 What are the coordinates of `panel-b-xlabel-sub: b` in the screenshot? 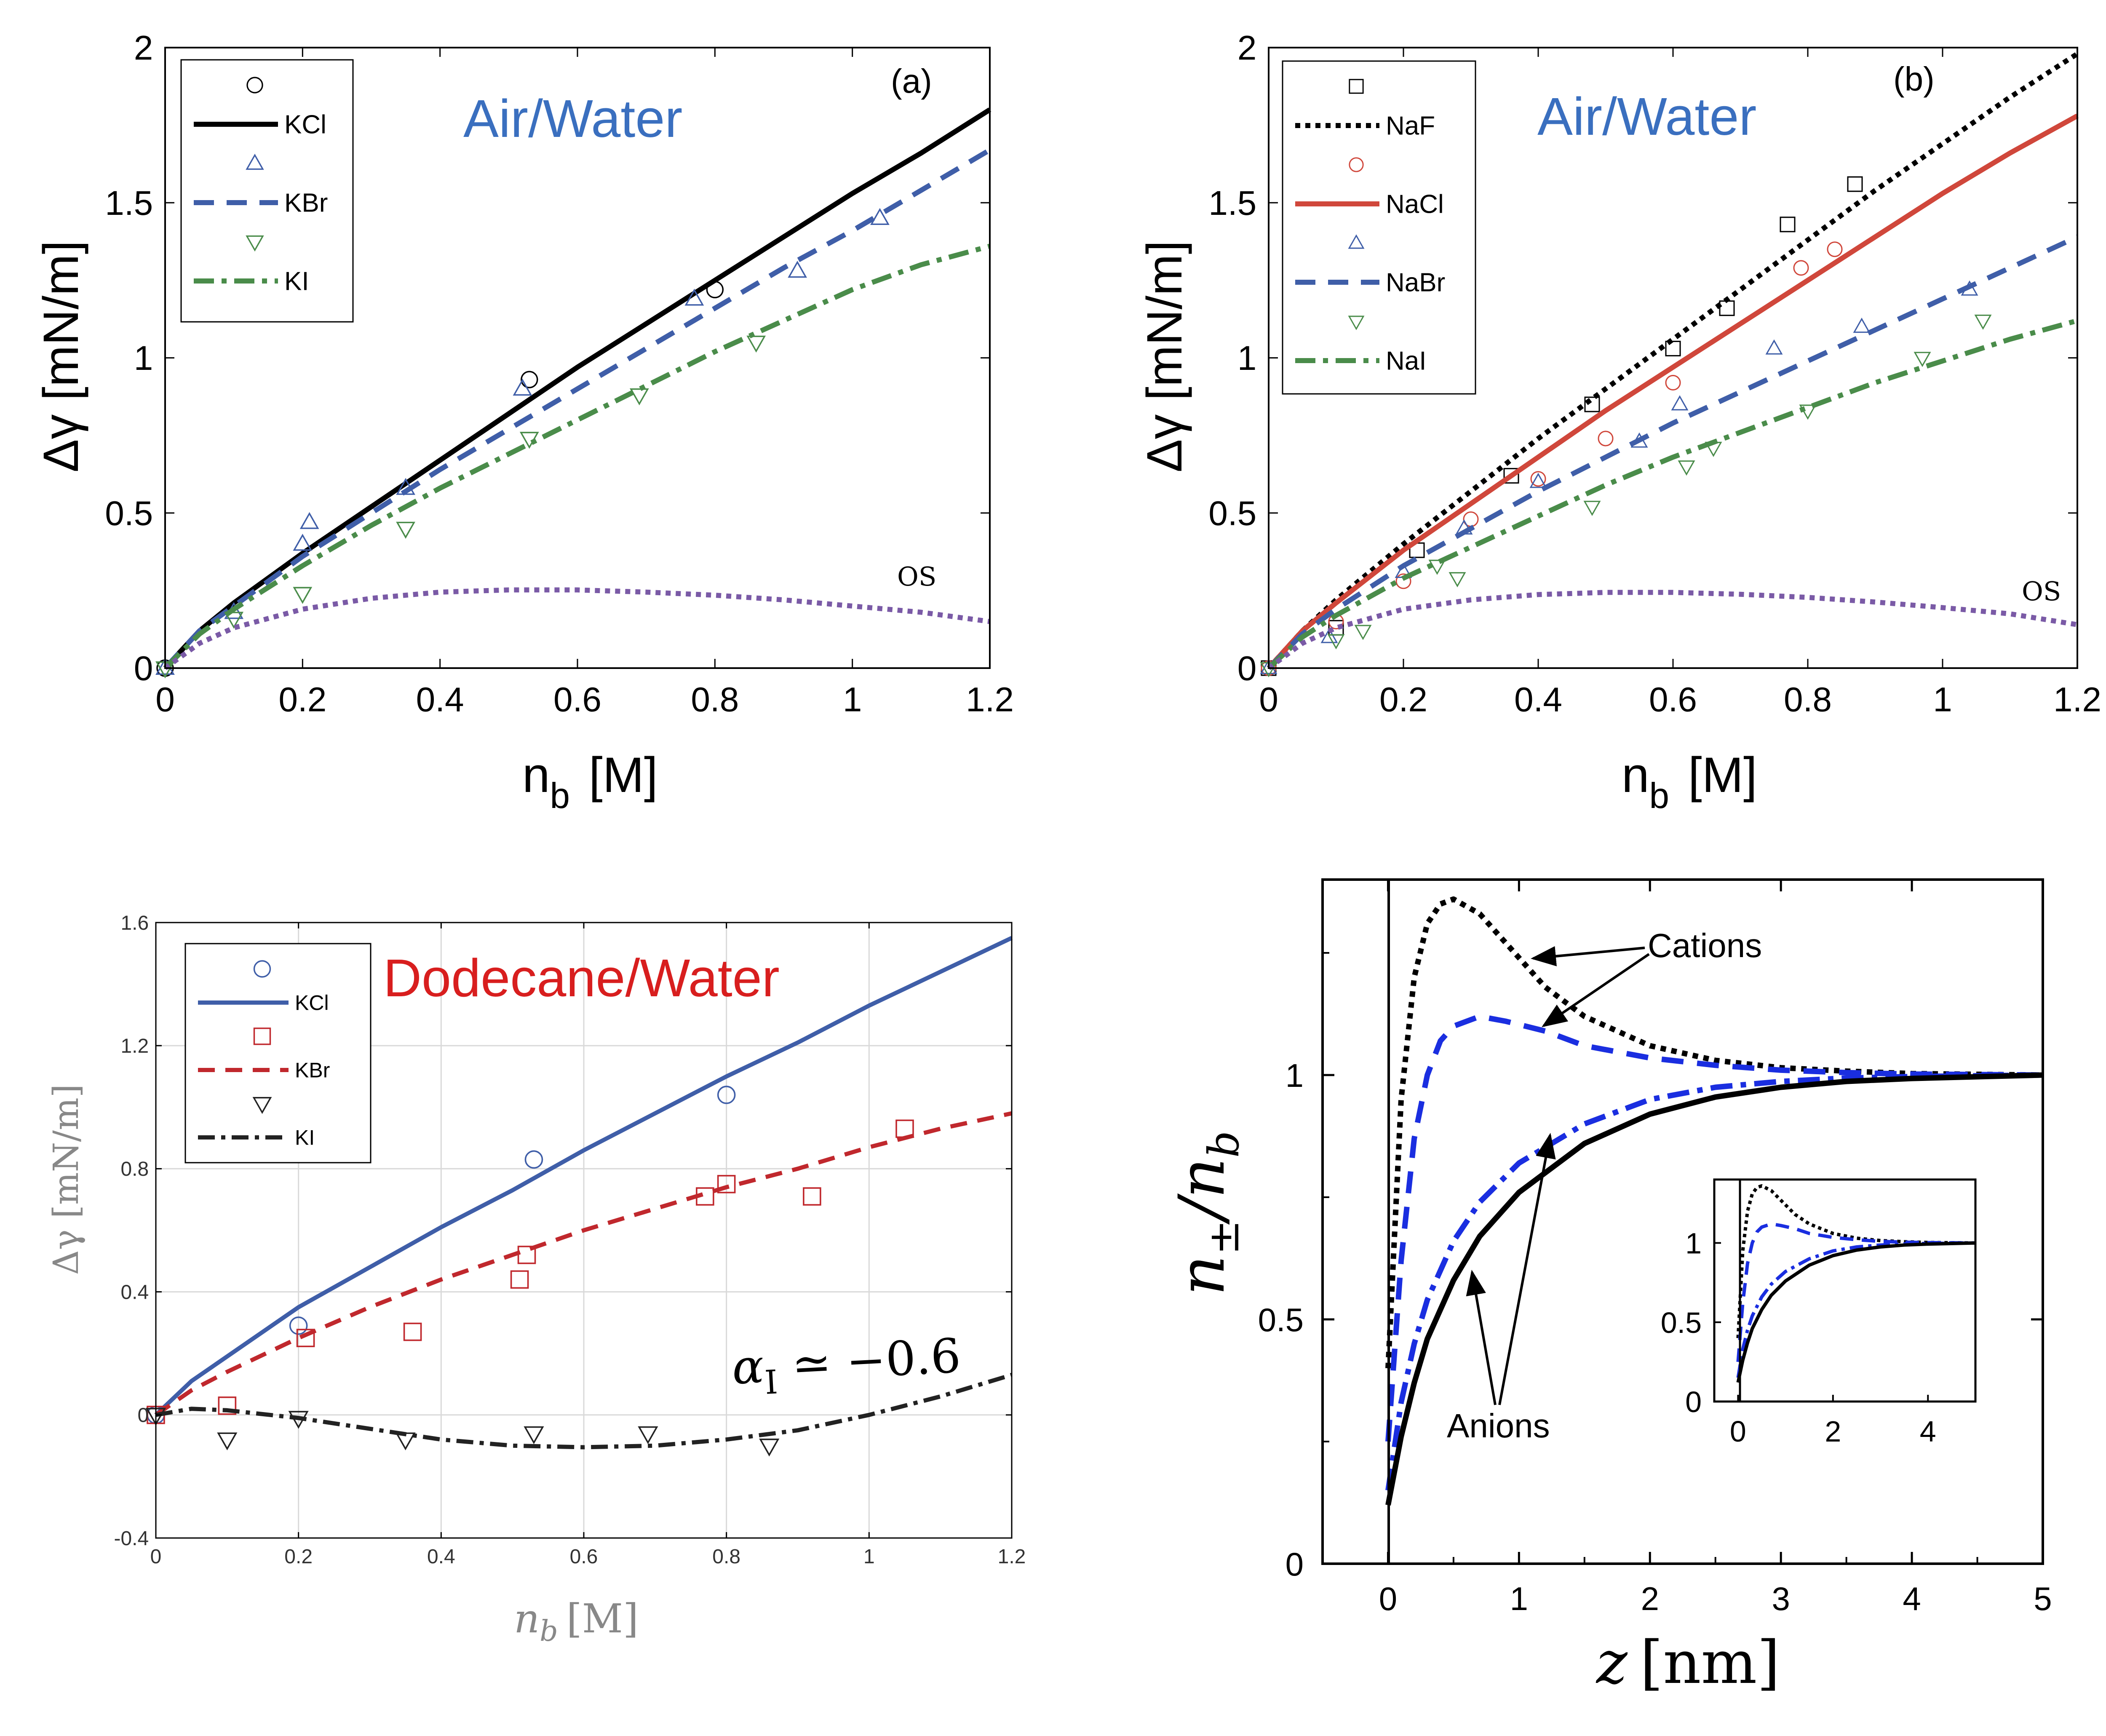 It's located at (1659, 796).